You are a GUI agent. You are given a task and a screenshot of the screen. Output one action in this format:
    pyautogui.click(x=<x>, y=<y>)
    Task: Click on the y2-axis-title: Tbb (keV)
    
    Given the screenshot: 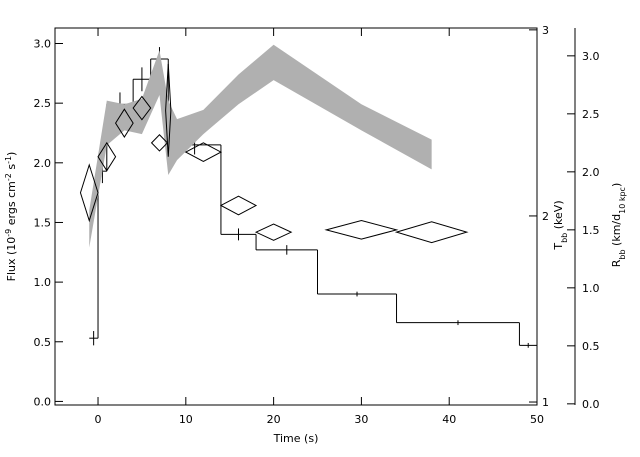 What is the action you would take?
    pyautogui.click(x=560, y=225)
    